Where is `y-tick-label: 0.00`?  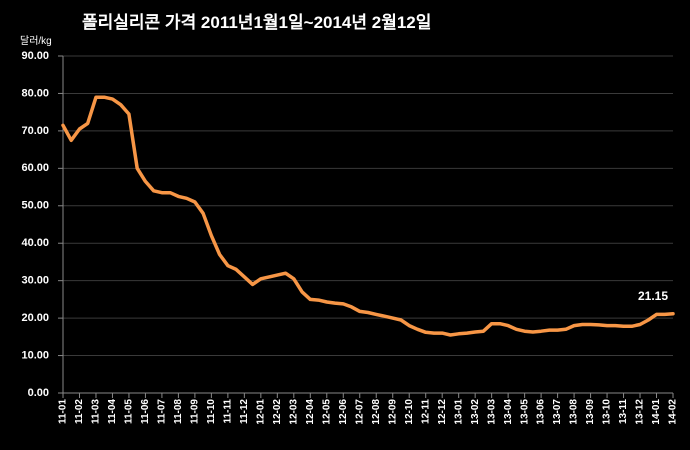
y-tick-label: 0.00 is located at coordinates (38, 393).